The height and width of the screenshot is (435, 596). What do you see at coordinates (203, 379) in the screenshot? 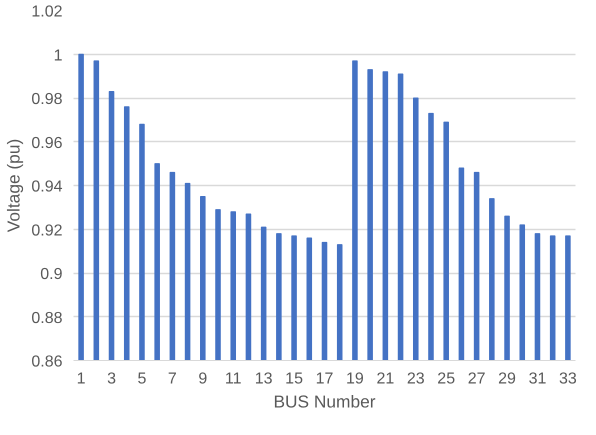
I see `x-tick-label: 9` at bounding box center [203, 379].